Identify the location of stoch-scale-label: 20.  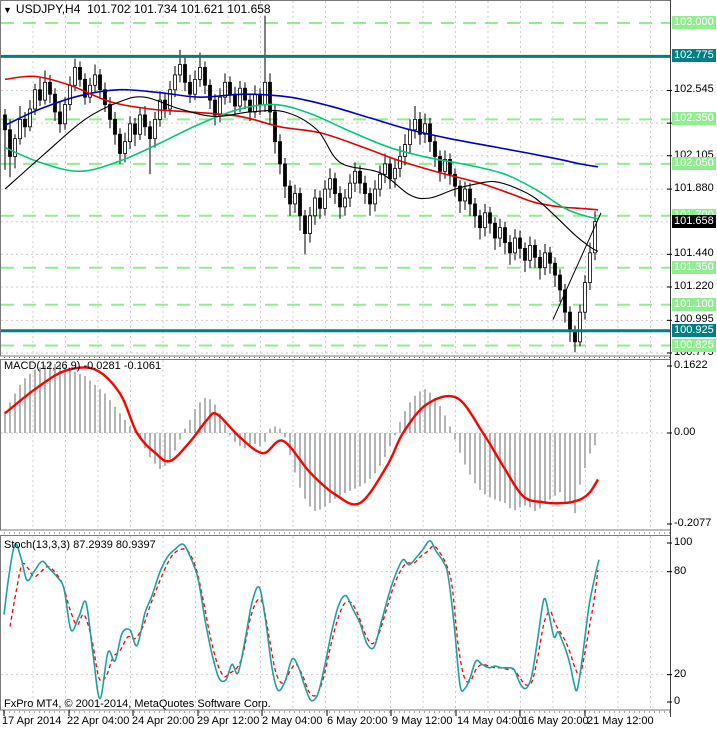
(680, 673).